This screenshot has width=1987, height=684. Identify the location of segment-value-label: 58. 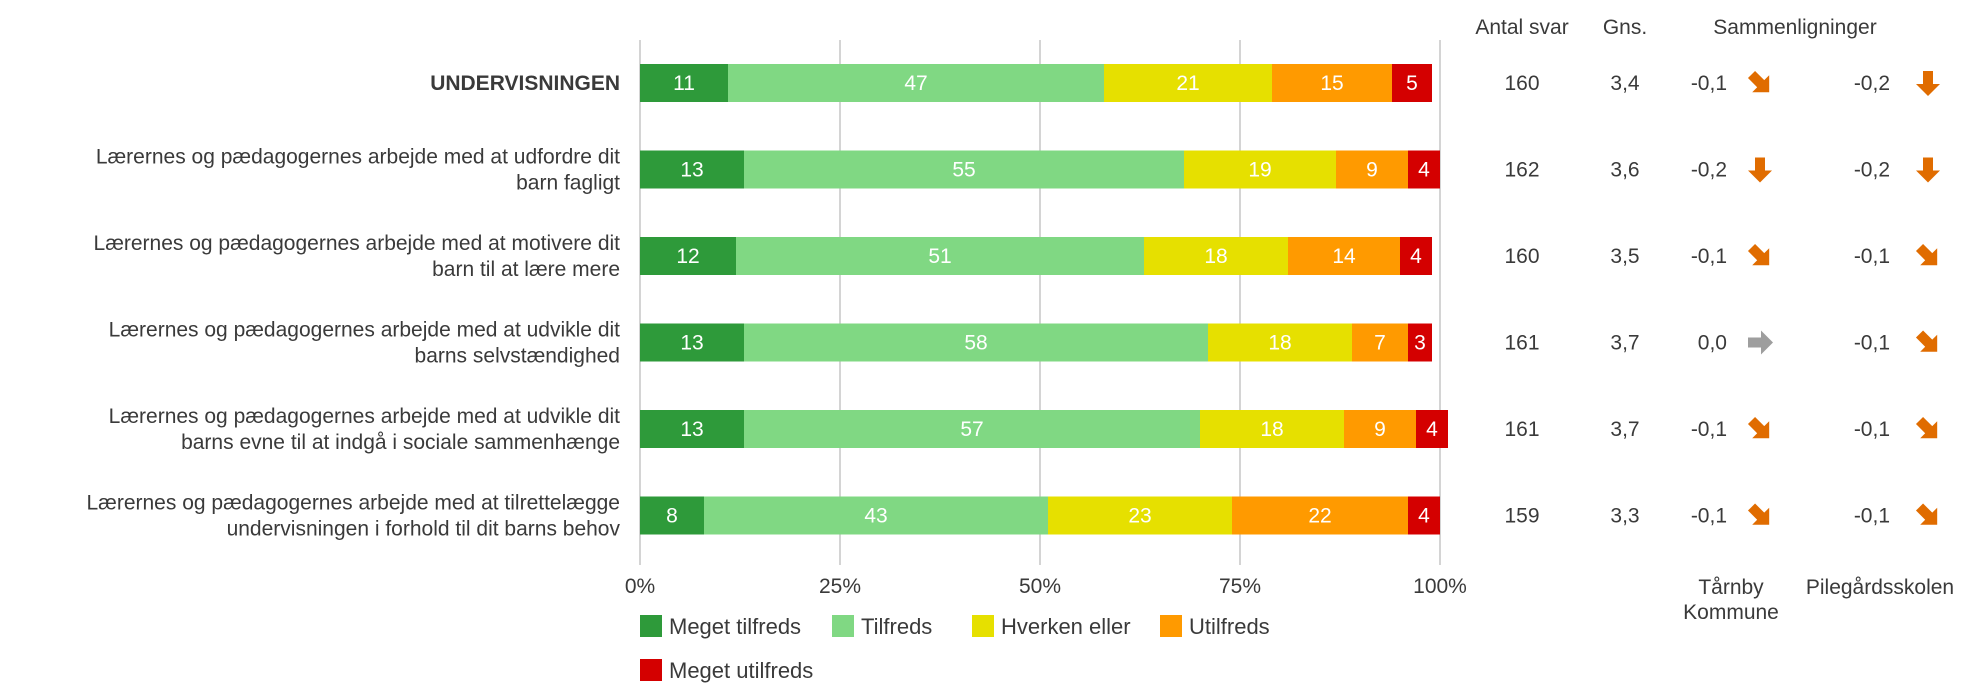
(975, 343).